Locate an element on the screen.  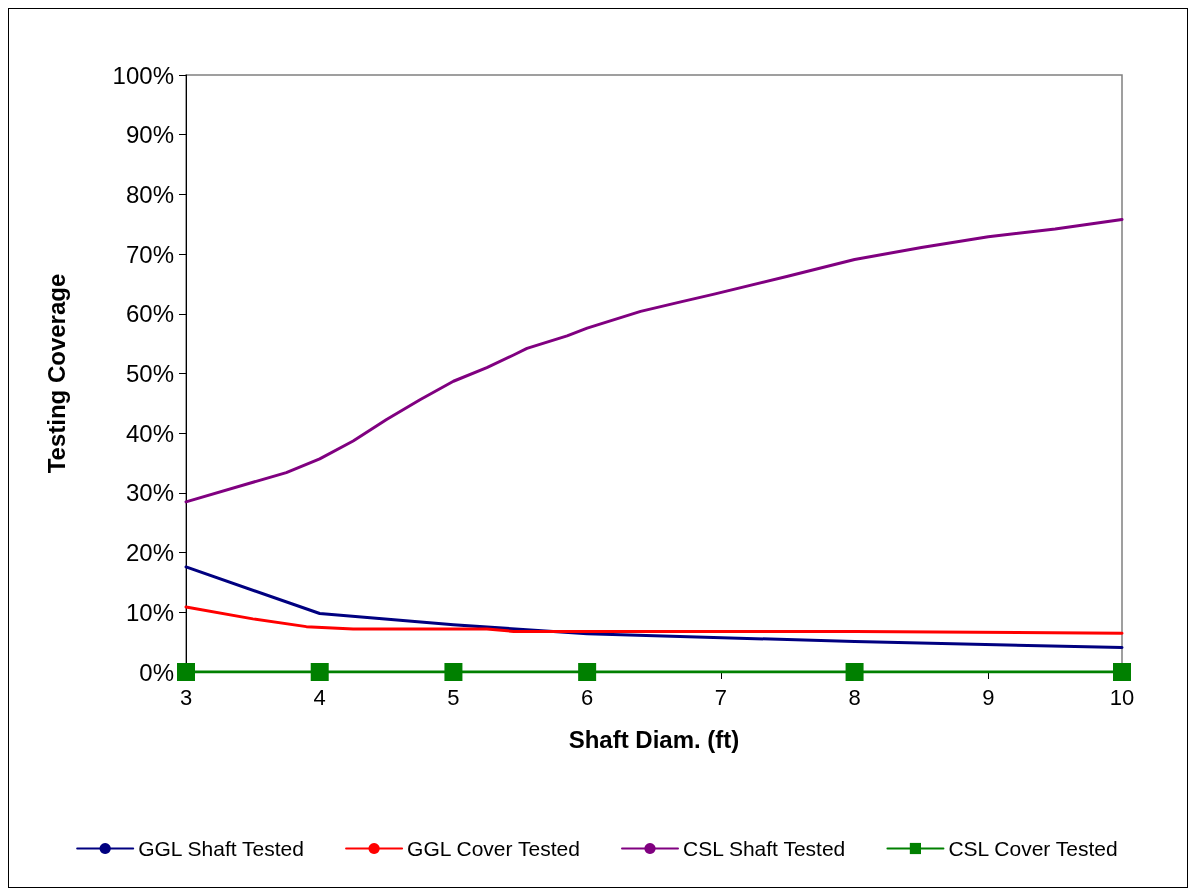
y-axis-title: Testing Coverage is located at coordinates (56, 373).